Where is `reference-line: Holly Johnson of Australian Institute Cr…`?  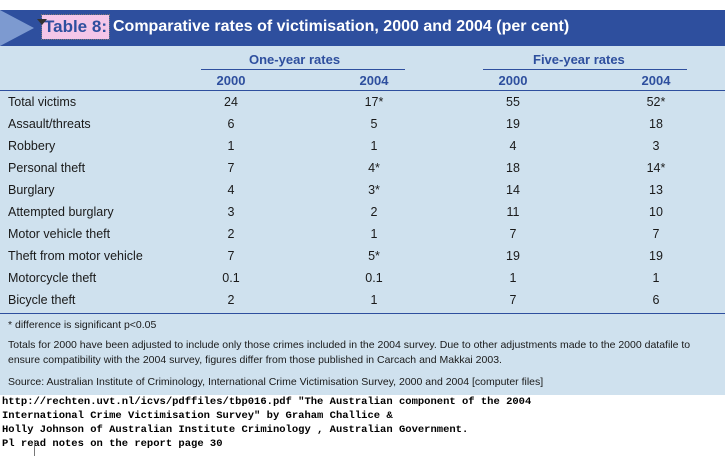
reference-line: Holly Johnson of Australian Institute Cr… is located at coordinates (235, 430).